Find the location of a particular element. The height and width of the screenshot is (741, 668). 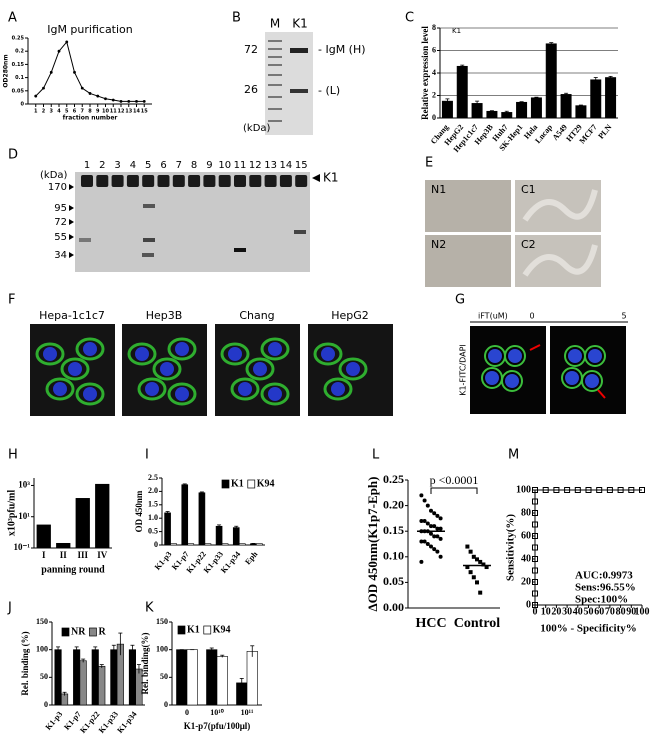

header-label: iFT(uM) is located at coordinates (493, 316).